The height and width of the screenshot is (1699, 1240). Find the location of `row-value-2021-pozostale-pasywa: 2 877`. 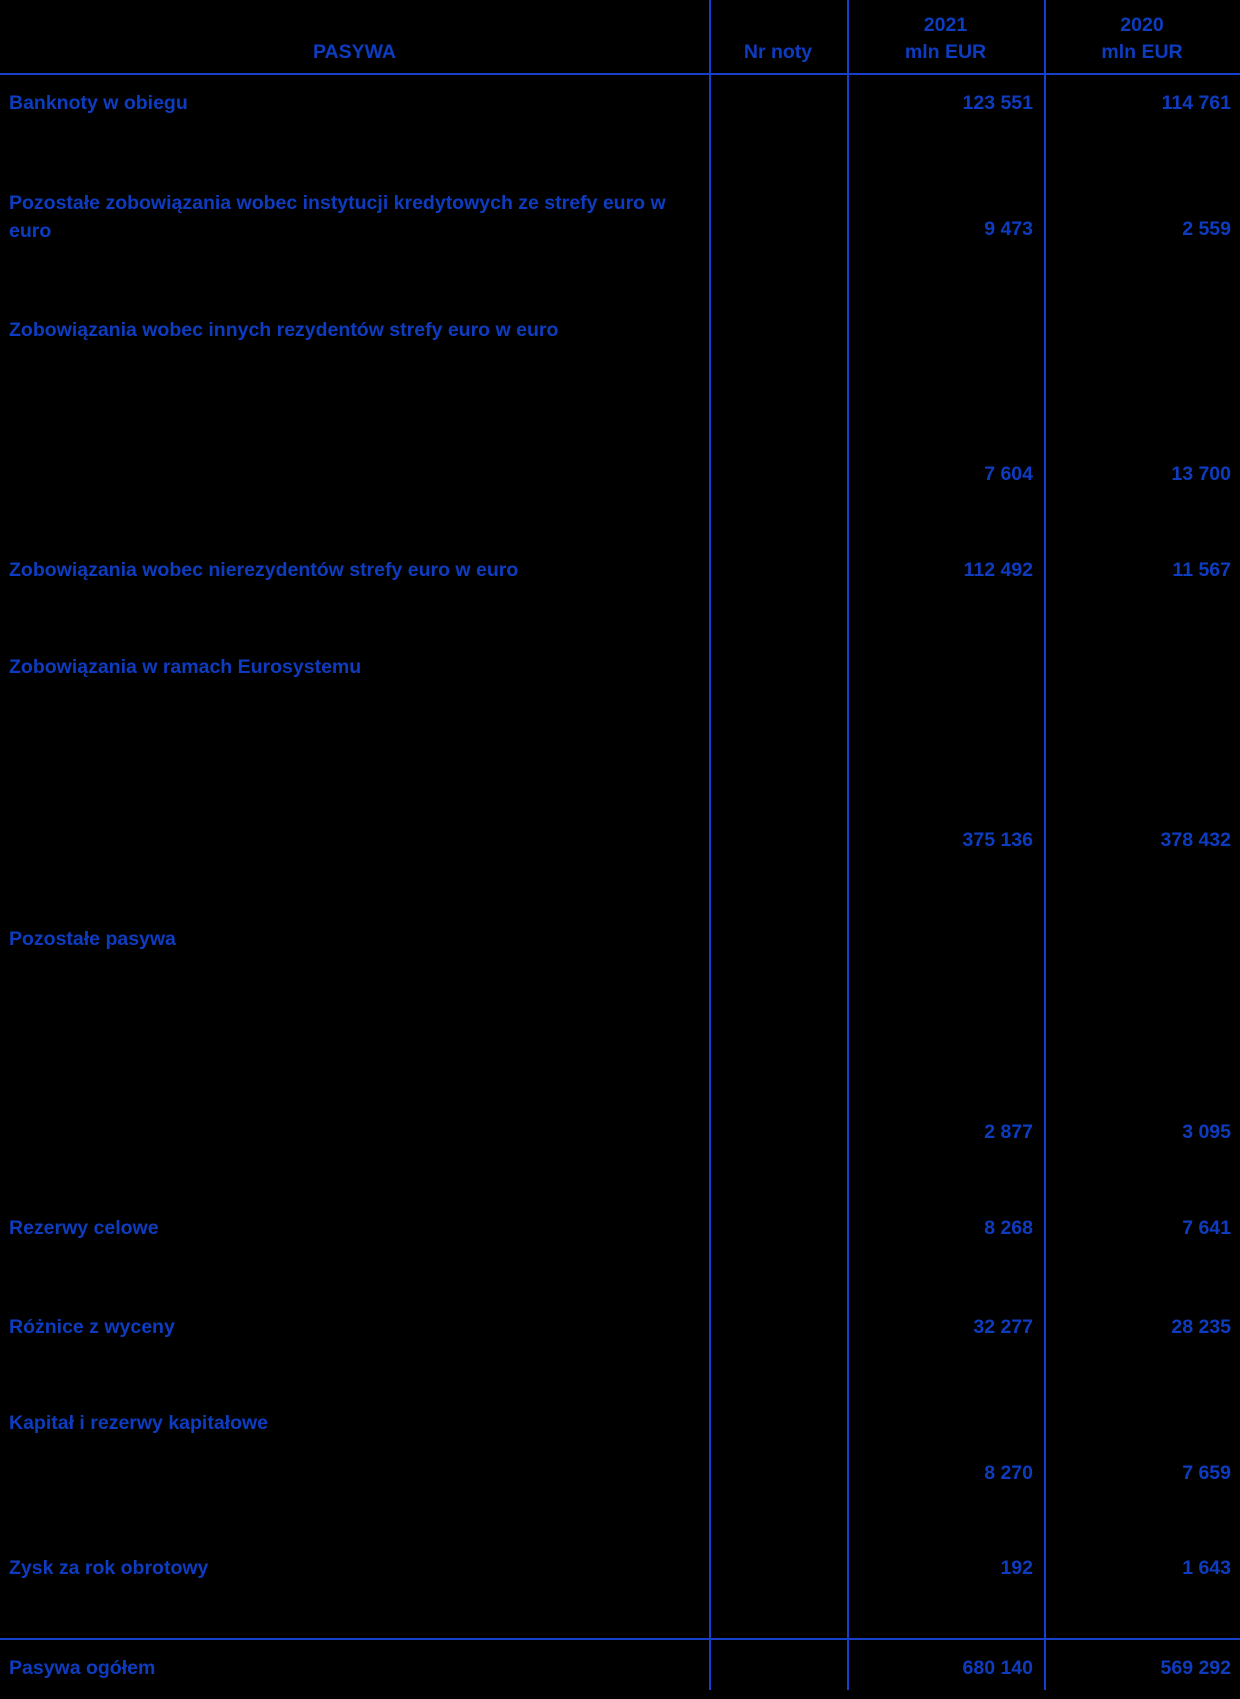

row-value-2021-pozostale-pasywa: 2 877 is located at coordinates (1008, 1132).